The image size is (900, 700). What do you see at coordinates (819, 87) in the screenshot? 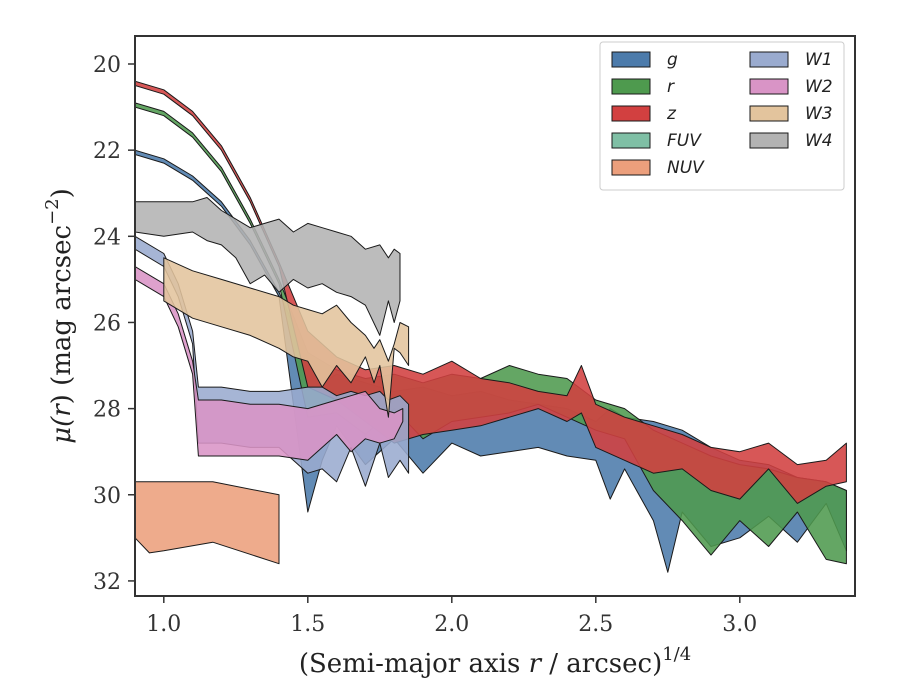
I see `legend-label-w2: W2` at bounding box center [819, 87].